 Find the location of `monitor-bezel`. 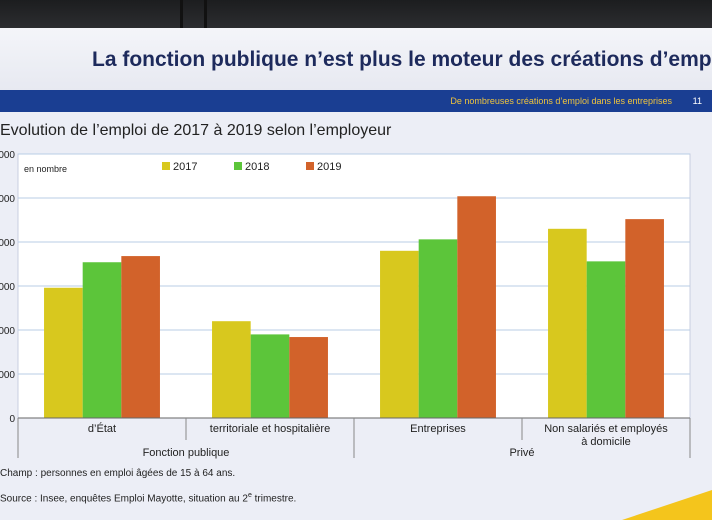

monitor-bezel is located at coordinates (356, 18).